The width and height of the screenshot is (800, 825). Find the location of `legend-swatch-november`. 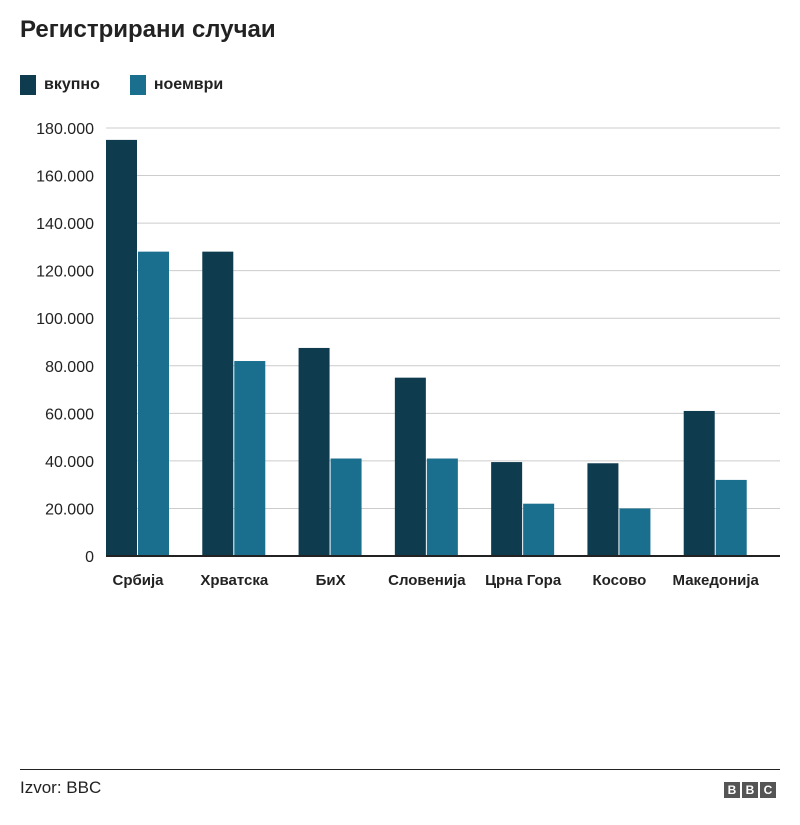

legend-swatch-november is located at coordinates (137, 85).